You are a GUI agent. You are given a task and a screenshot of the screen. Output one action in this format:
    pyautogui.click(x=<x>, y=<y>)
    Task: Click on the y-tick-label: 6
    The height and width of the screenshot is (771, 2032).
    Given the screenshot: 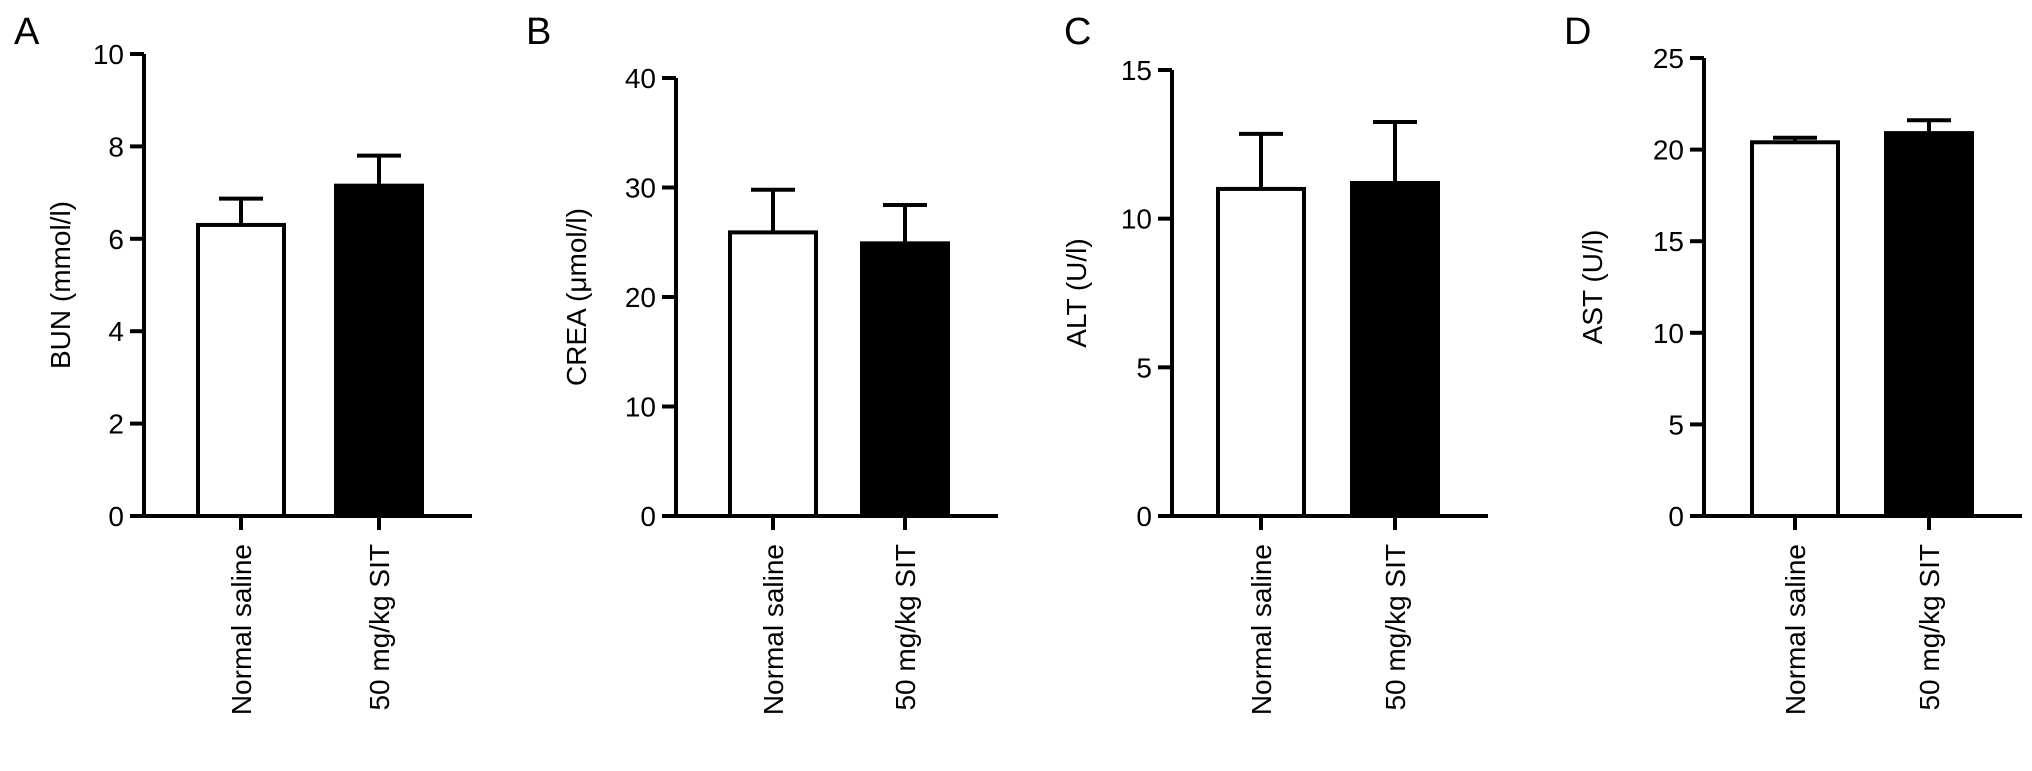 What is the action you would take?
    pyautogui.click(x=116, y=239)
    